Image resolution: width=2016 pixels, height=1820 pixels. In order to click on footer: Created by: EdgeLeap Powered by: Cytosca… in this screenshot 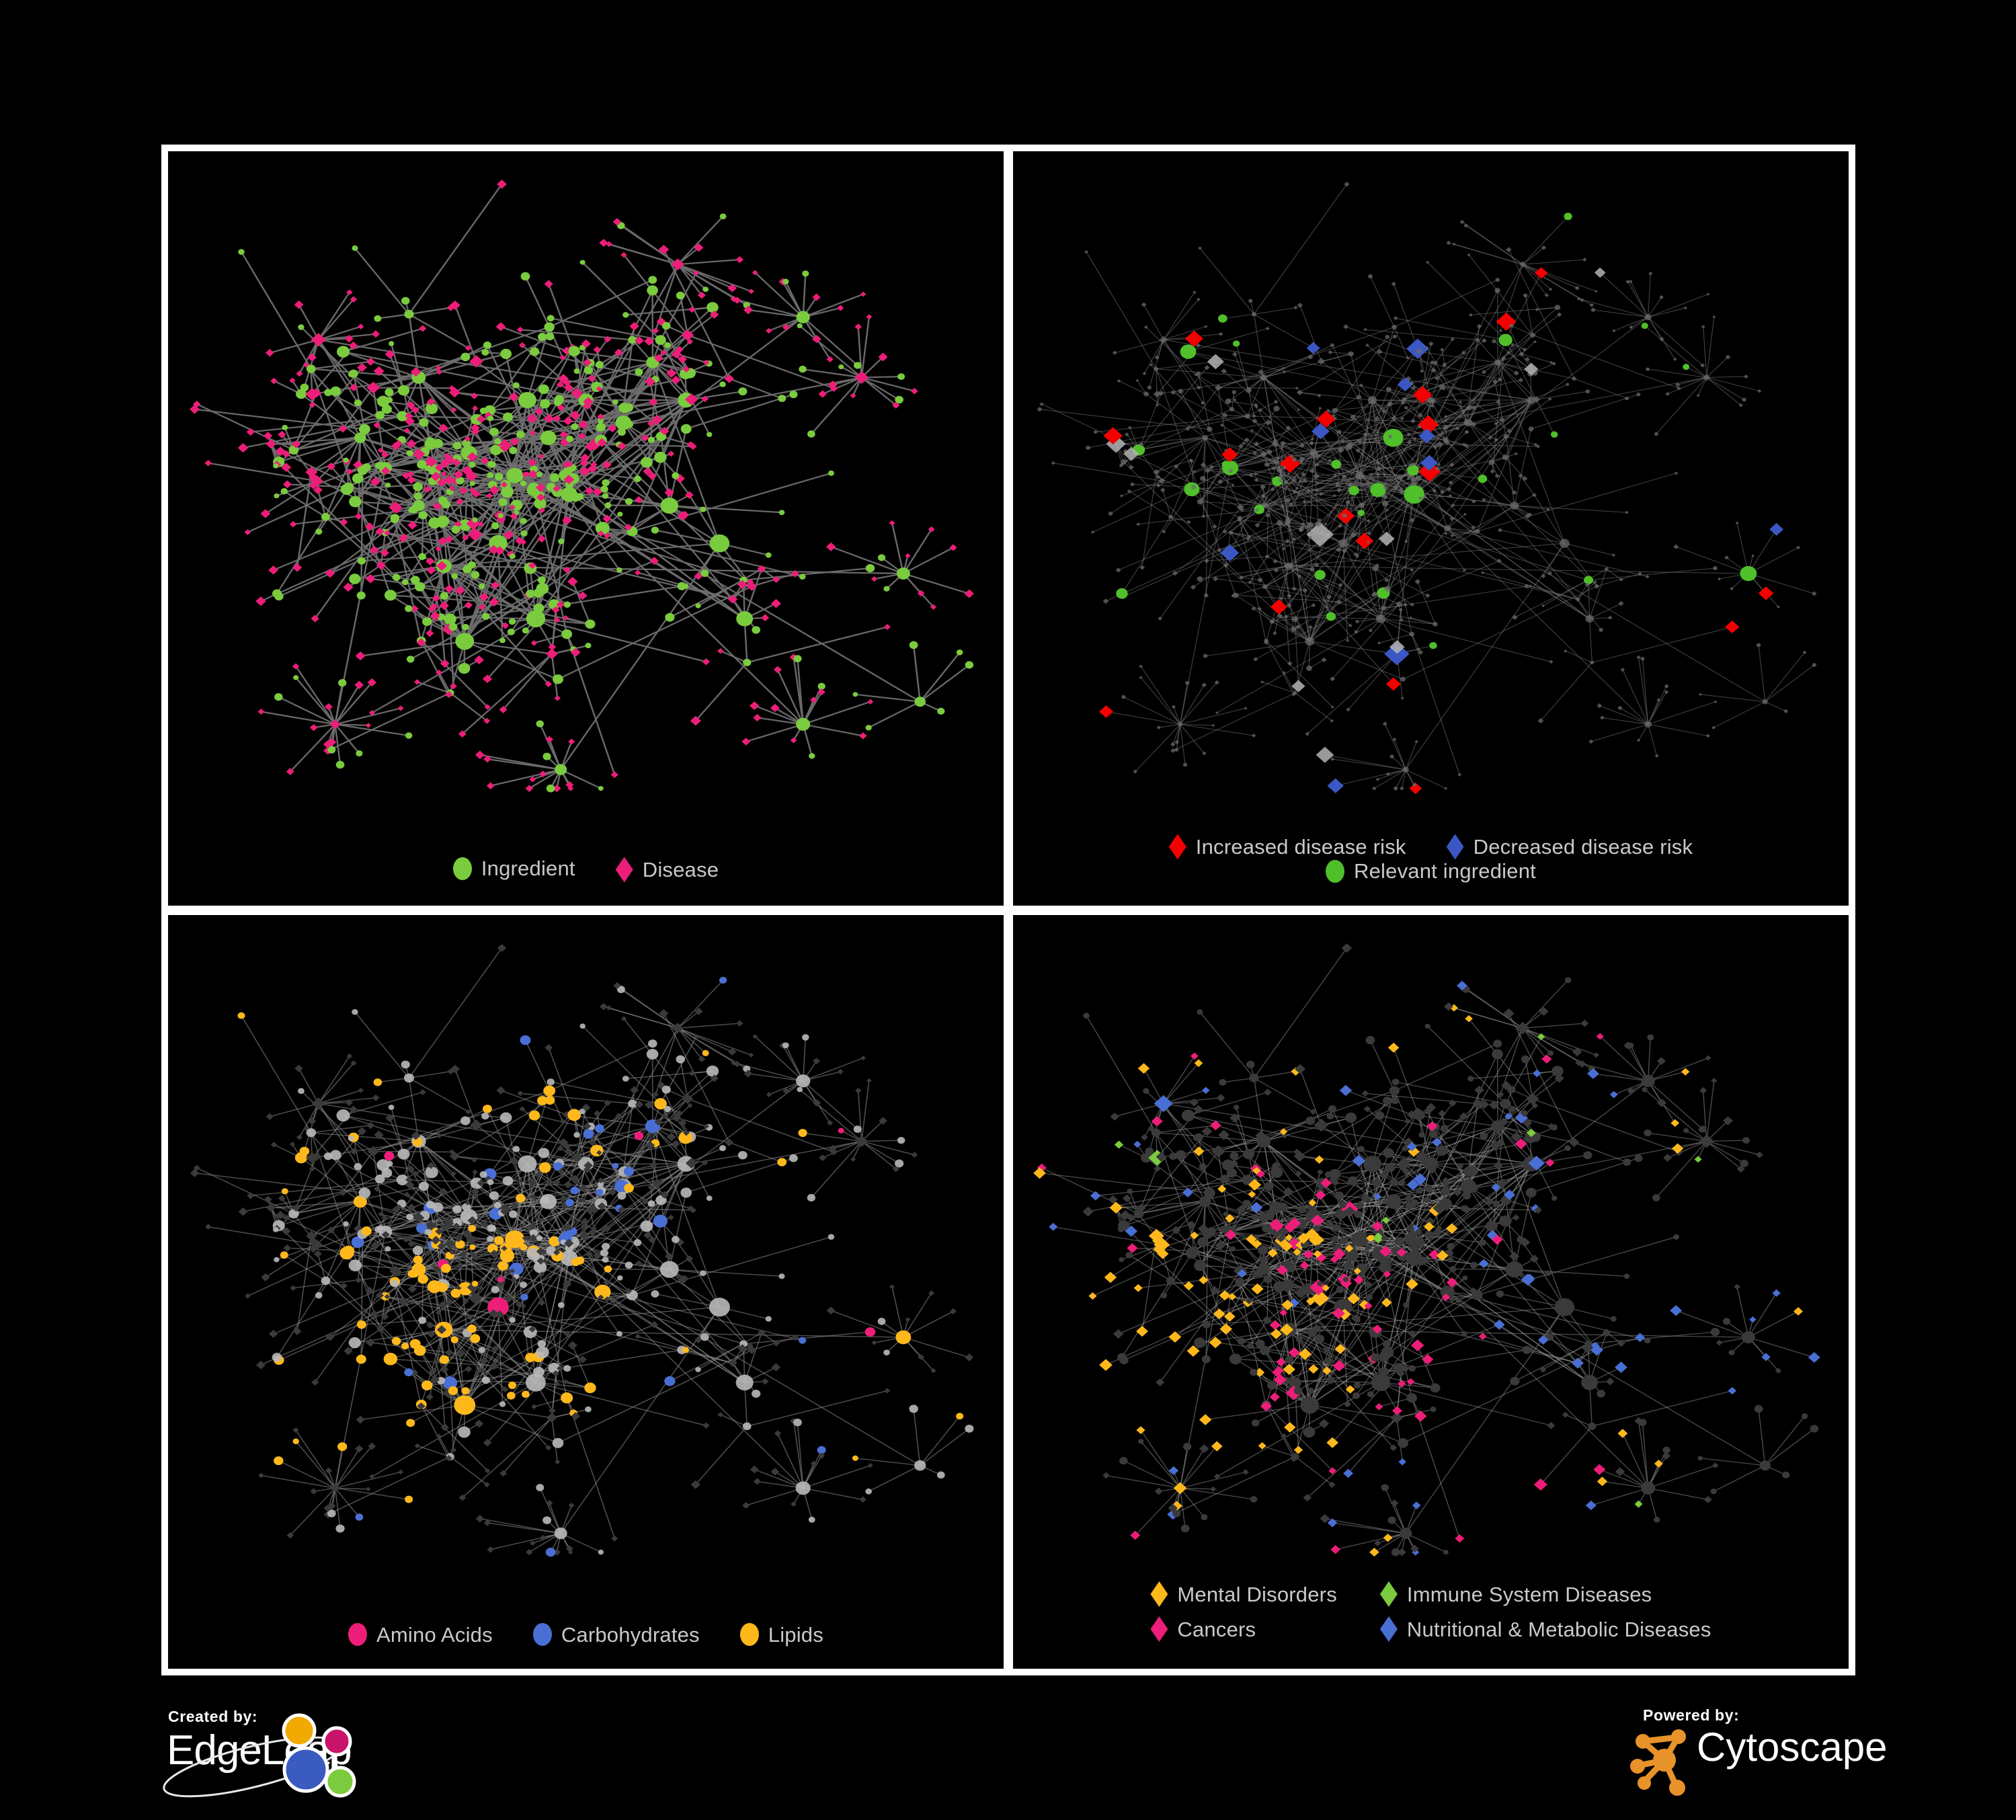, I will do `click(1008, 1748)`.